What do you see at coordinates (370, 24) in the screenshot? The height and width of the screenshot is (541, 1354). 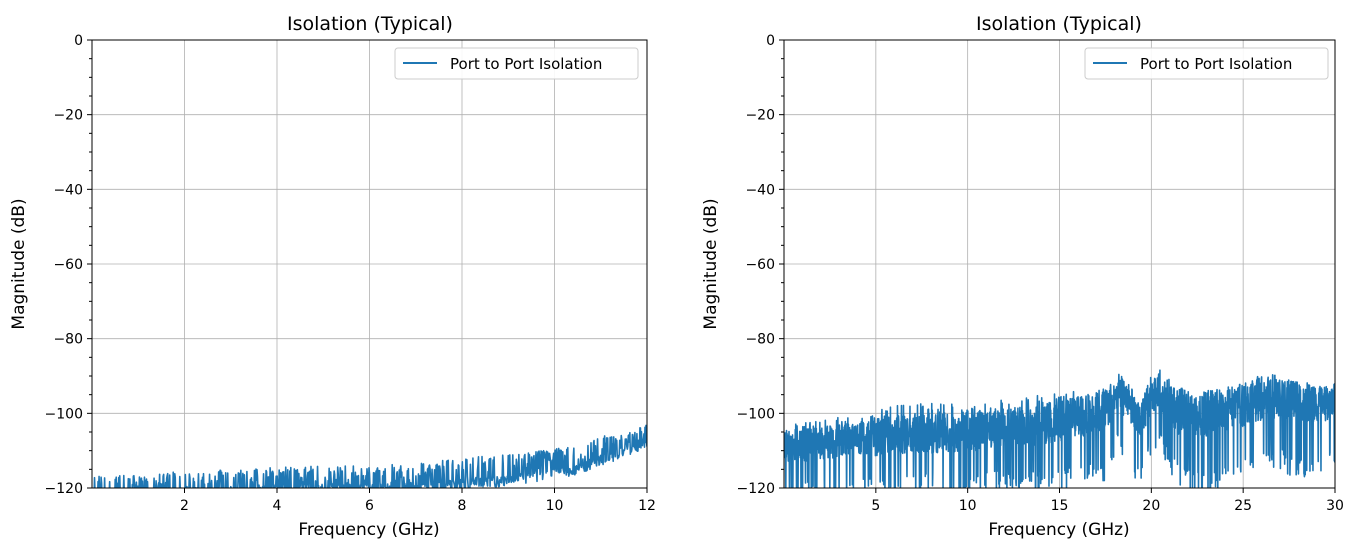 I see `left-chart-title: Isolation (Typical)` at bounding box center [370, 24].